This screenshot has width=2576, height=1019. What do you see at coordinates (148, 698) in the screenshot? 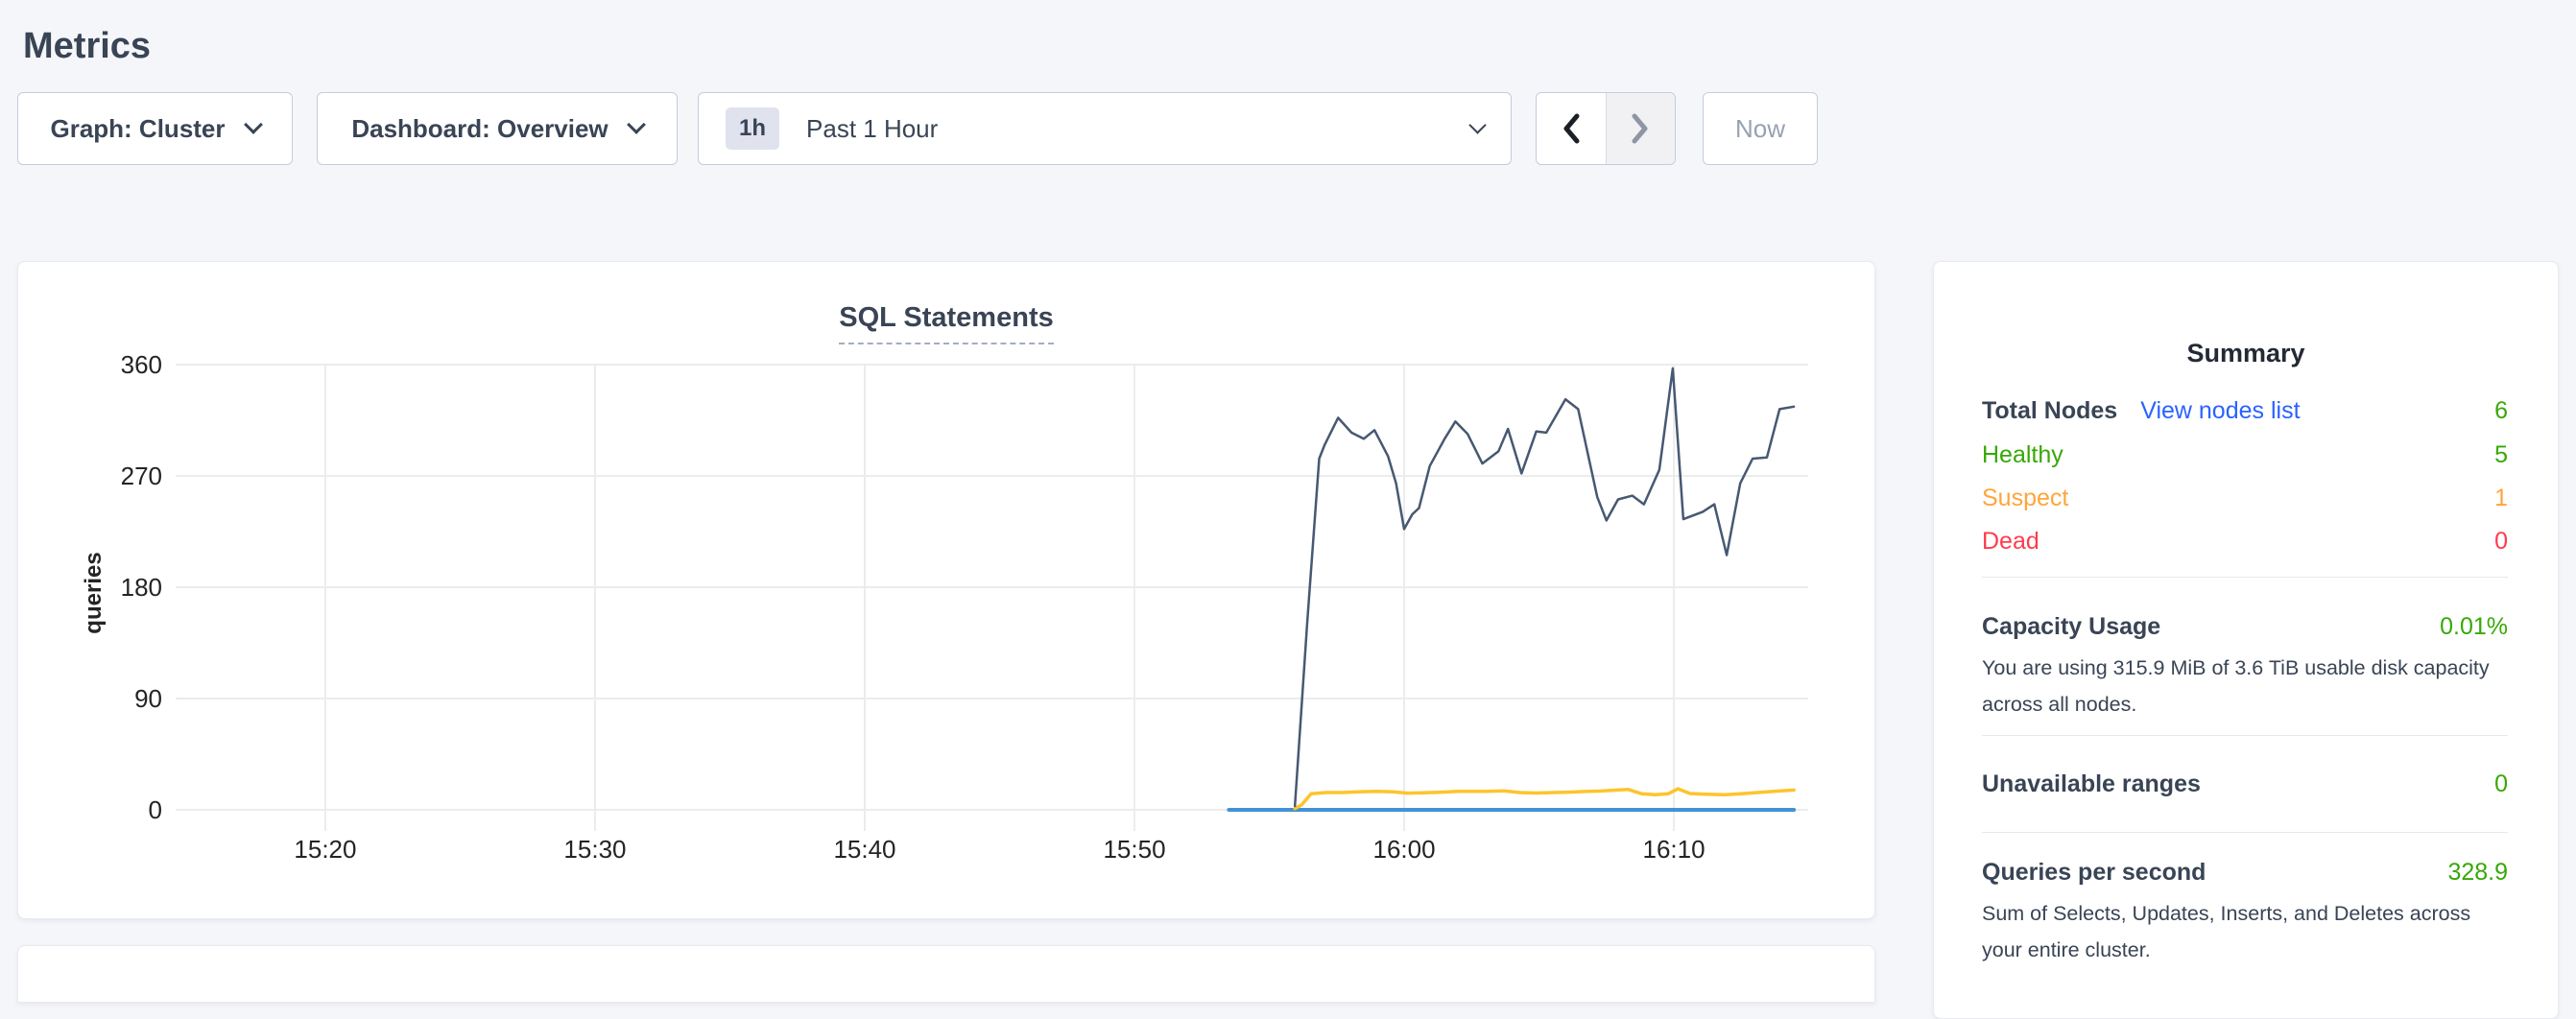
I see `y-axis-tick-label: 90` at bounding box center [148, 698].